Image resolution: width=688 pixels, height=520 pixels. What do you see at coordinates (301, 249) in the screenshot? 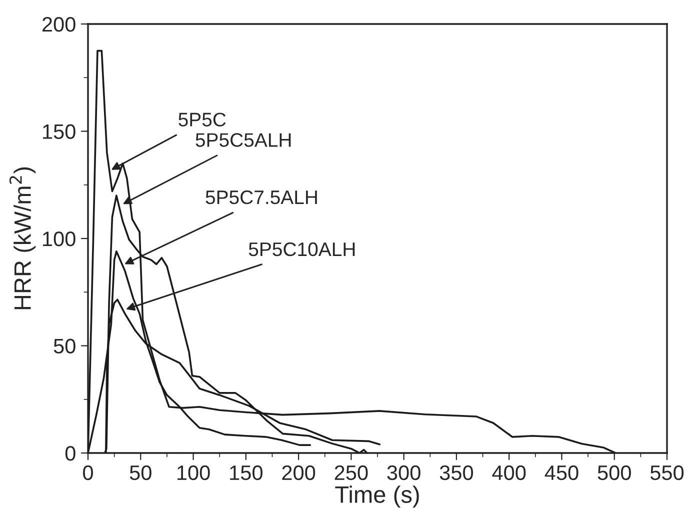
I see `annotation: 5P5C10ALH` at bounding box center [301, 249].